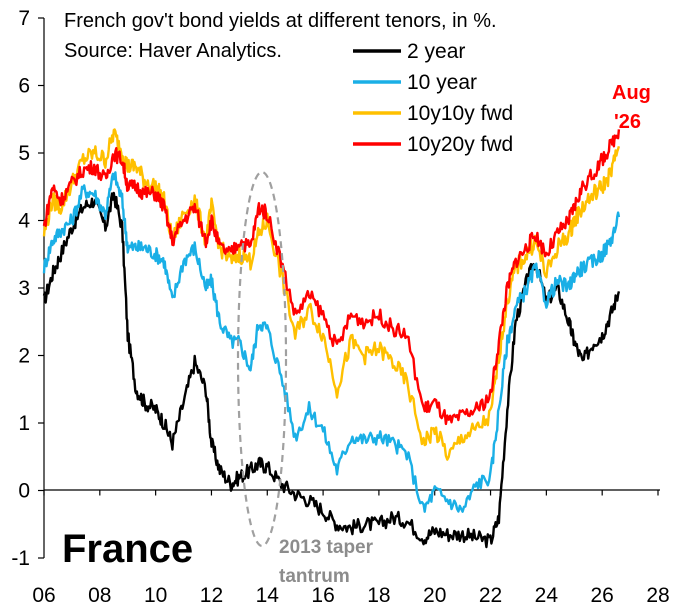  What do you see at coordinates (657, 595) in the screenshot?
I see `x-tick-label: 28` at bounding box center [657, 595].